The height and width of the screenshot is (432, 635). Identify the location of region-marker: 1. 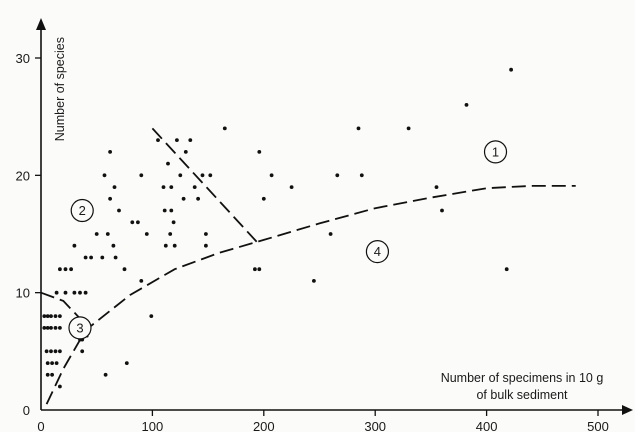
(495, 152).